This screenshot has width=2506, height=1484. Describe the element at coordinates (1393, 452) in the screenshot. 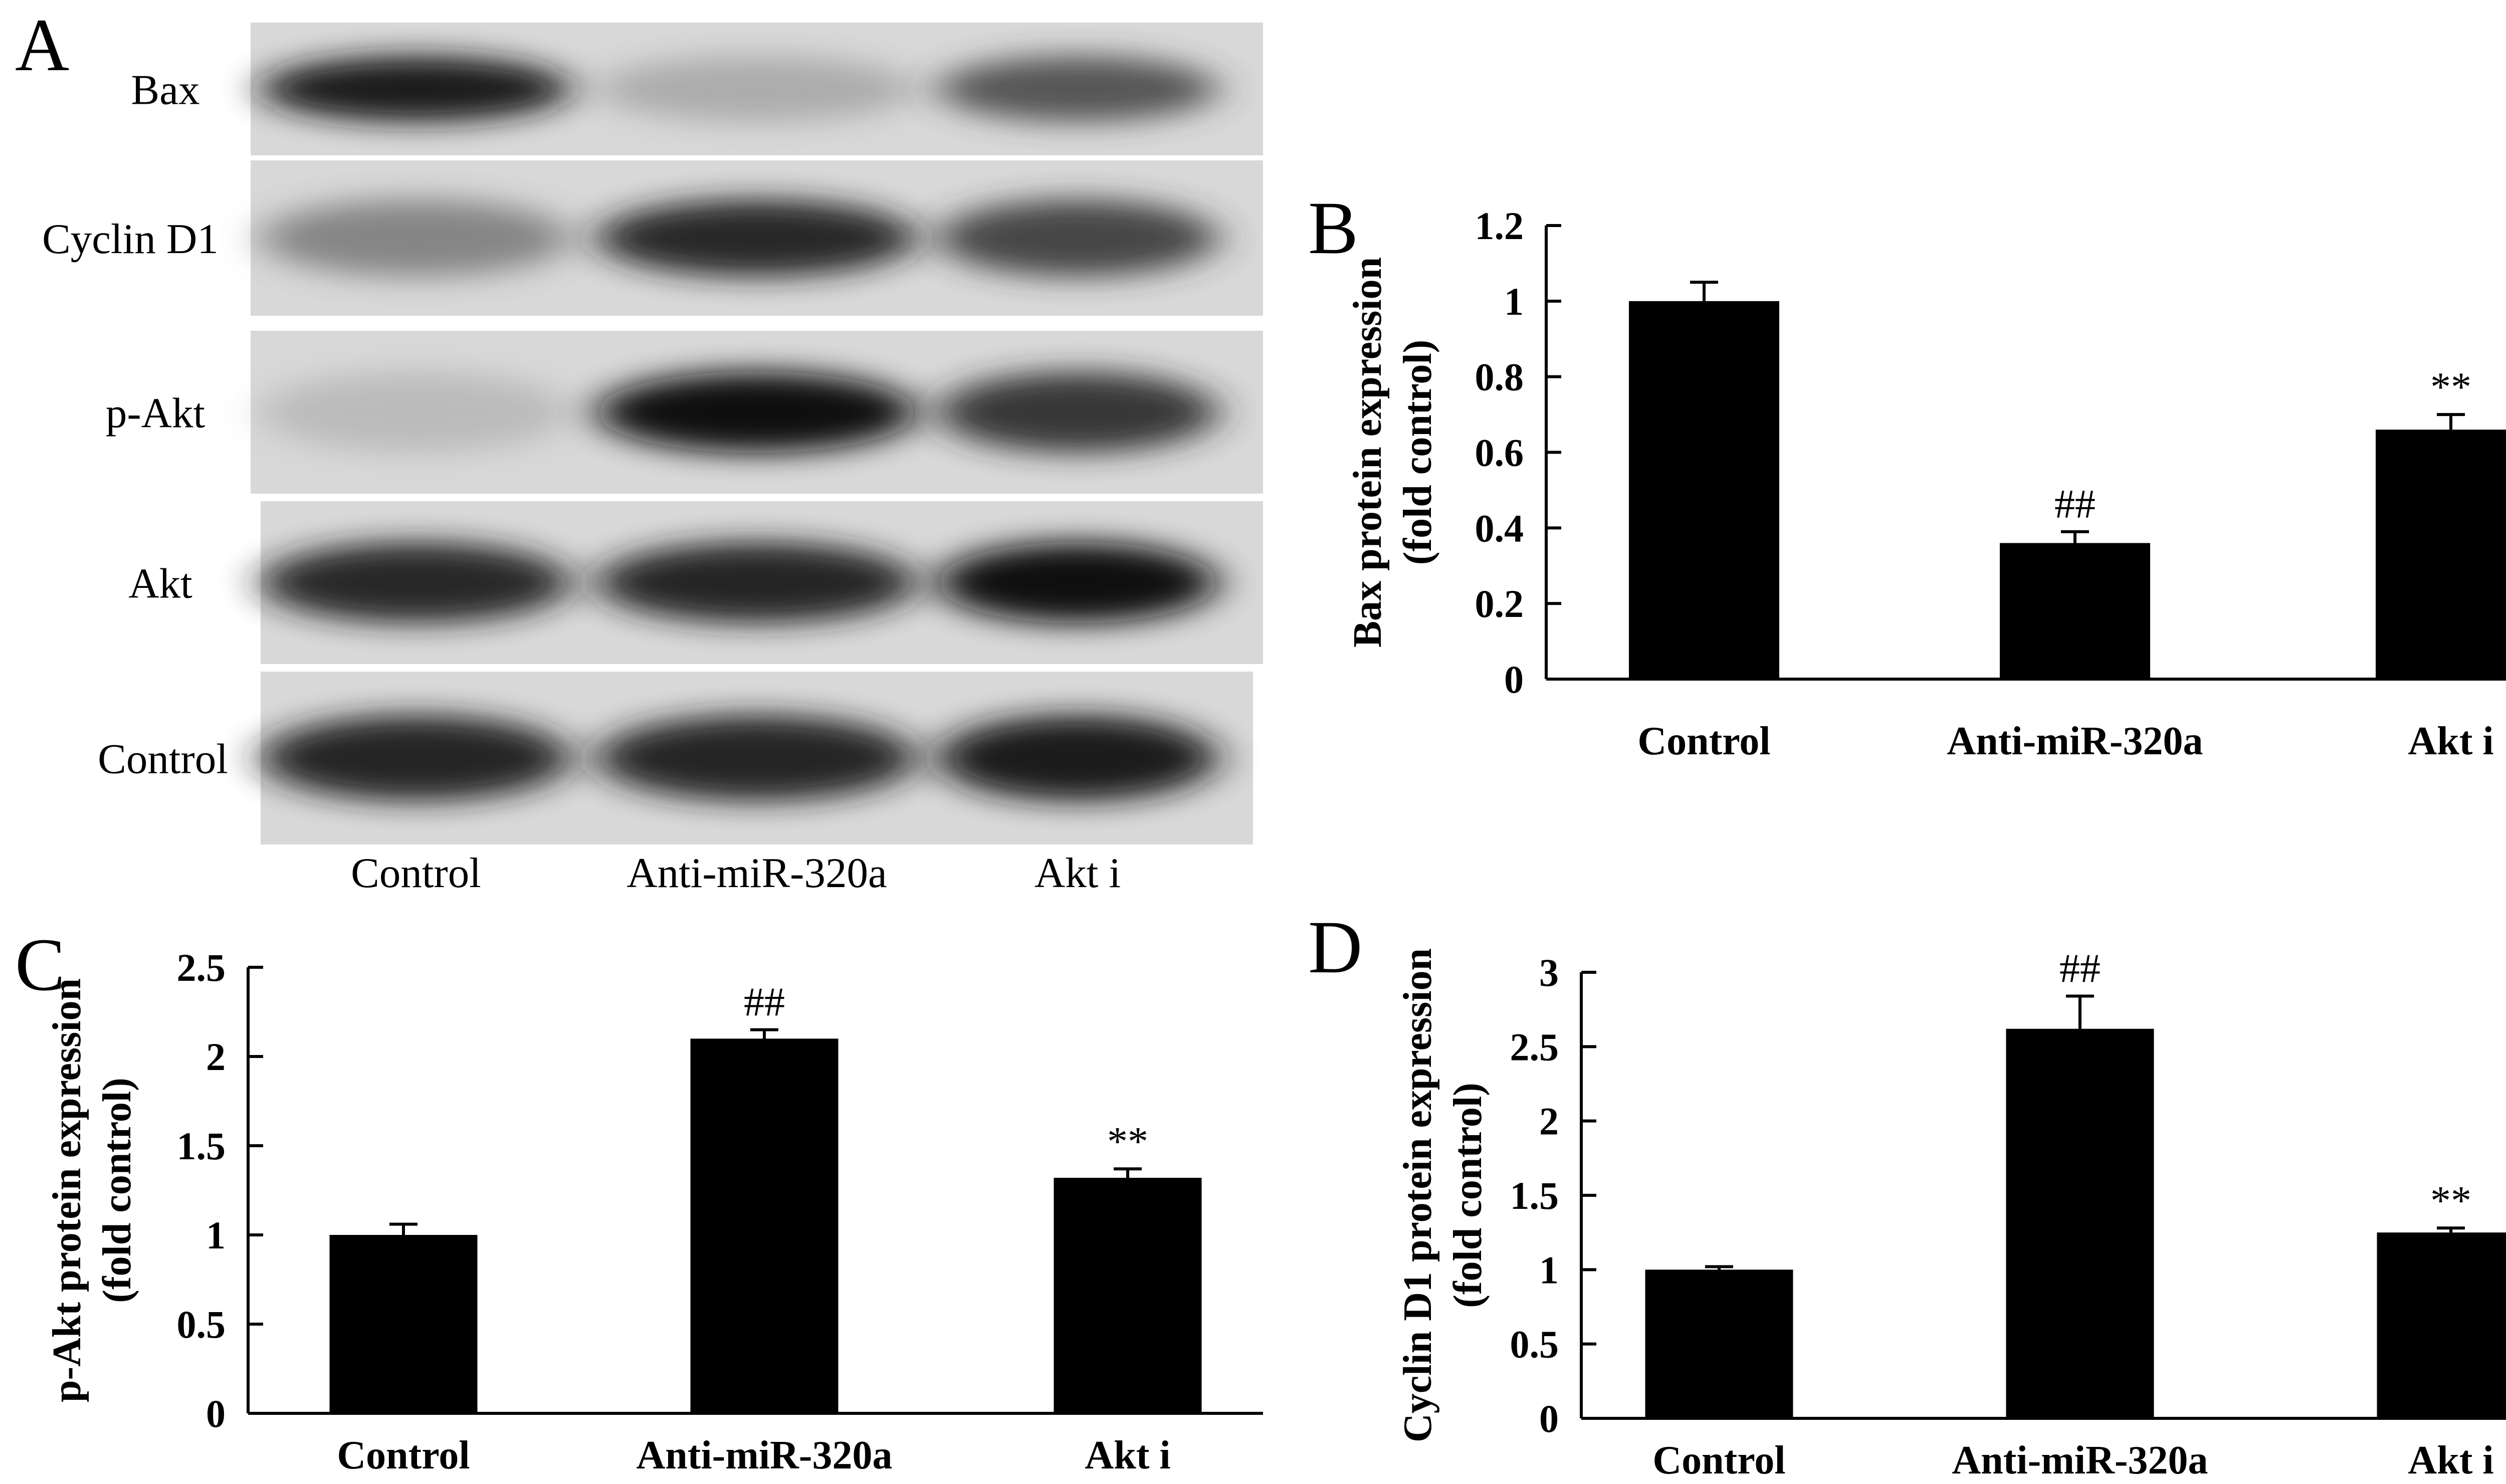

I see `y-axis-label: Bax protein expression (fold control)` at that location.